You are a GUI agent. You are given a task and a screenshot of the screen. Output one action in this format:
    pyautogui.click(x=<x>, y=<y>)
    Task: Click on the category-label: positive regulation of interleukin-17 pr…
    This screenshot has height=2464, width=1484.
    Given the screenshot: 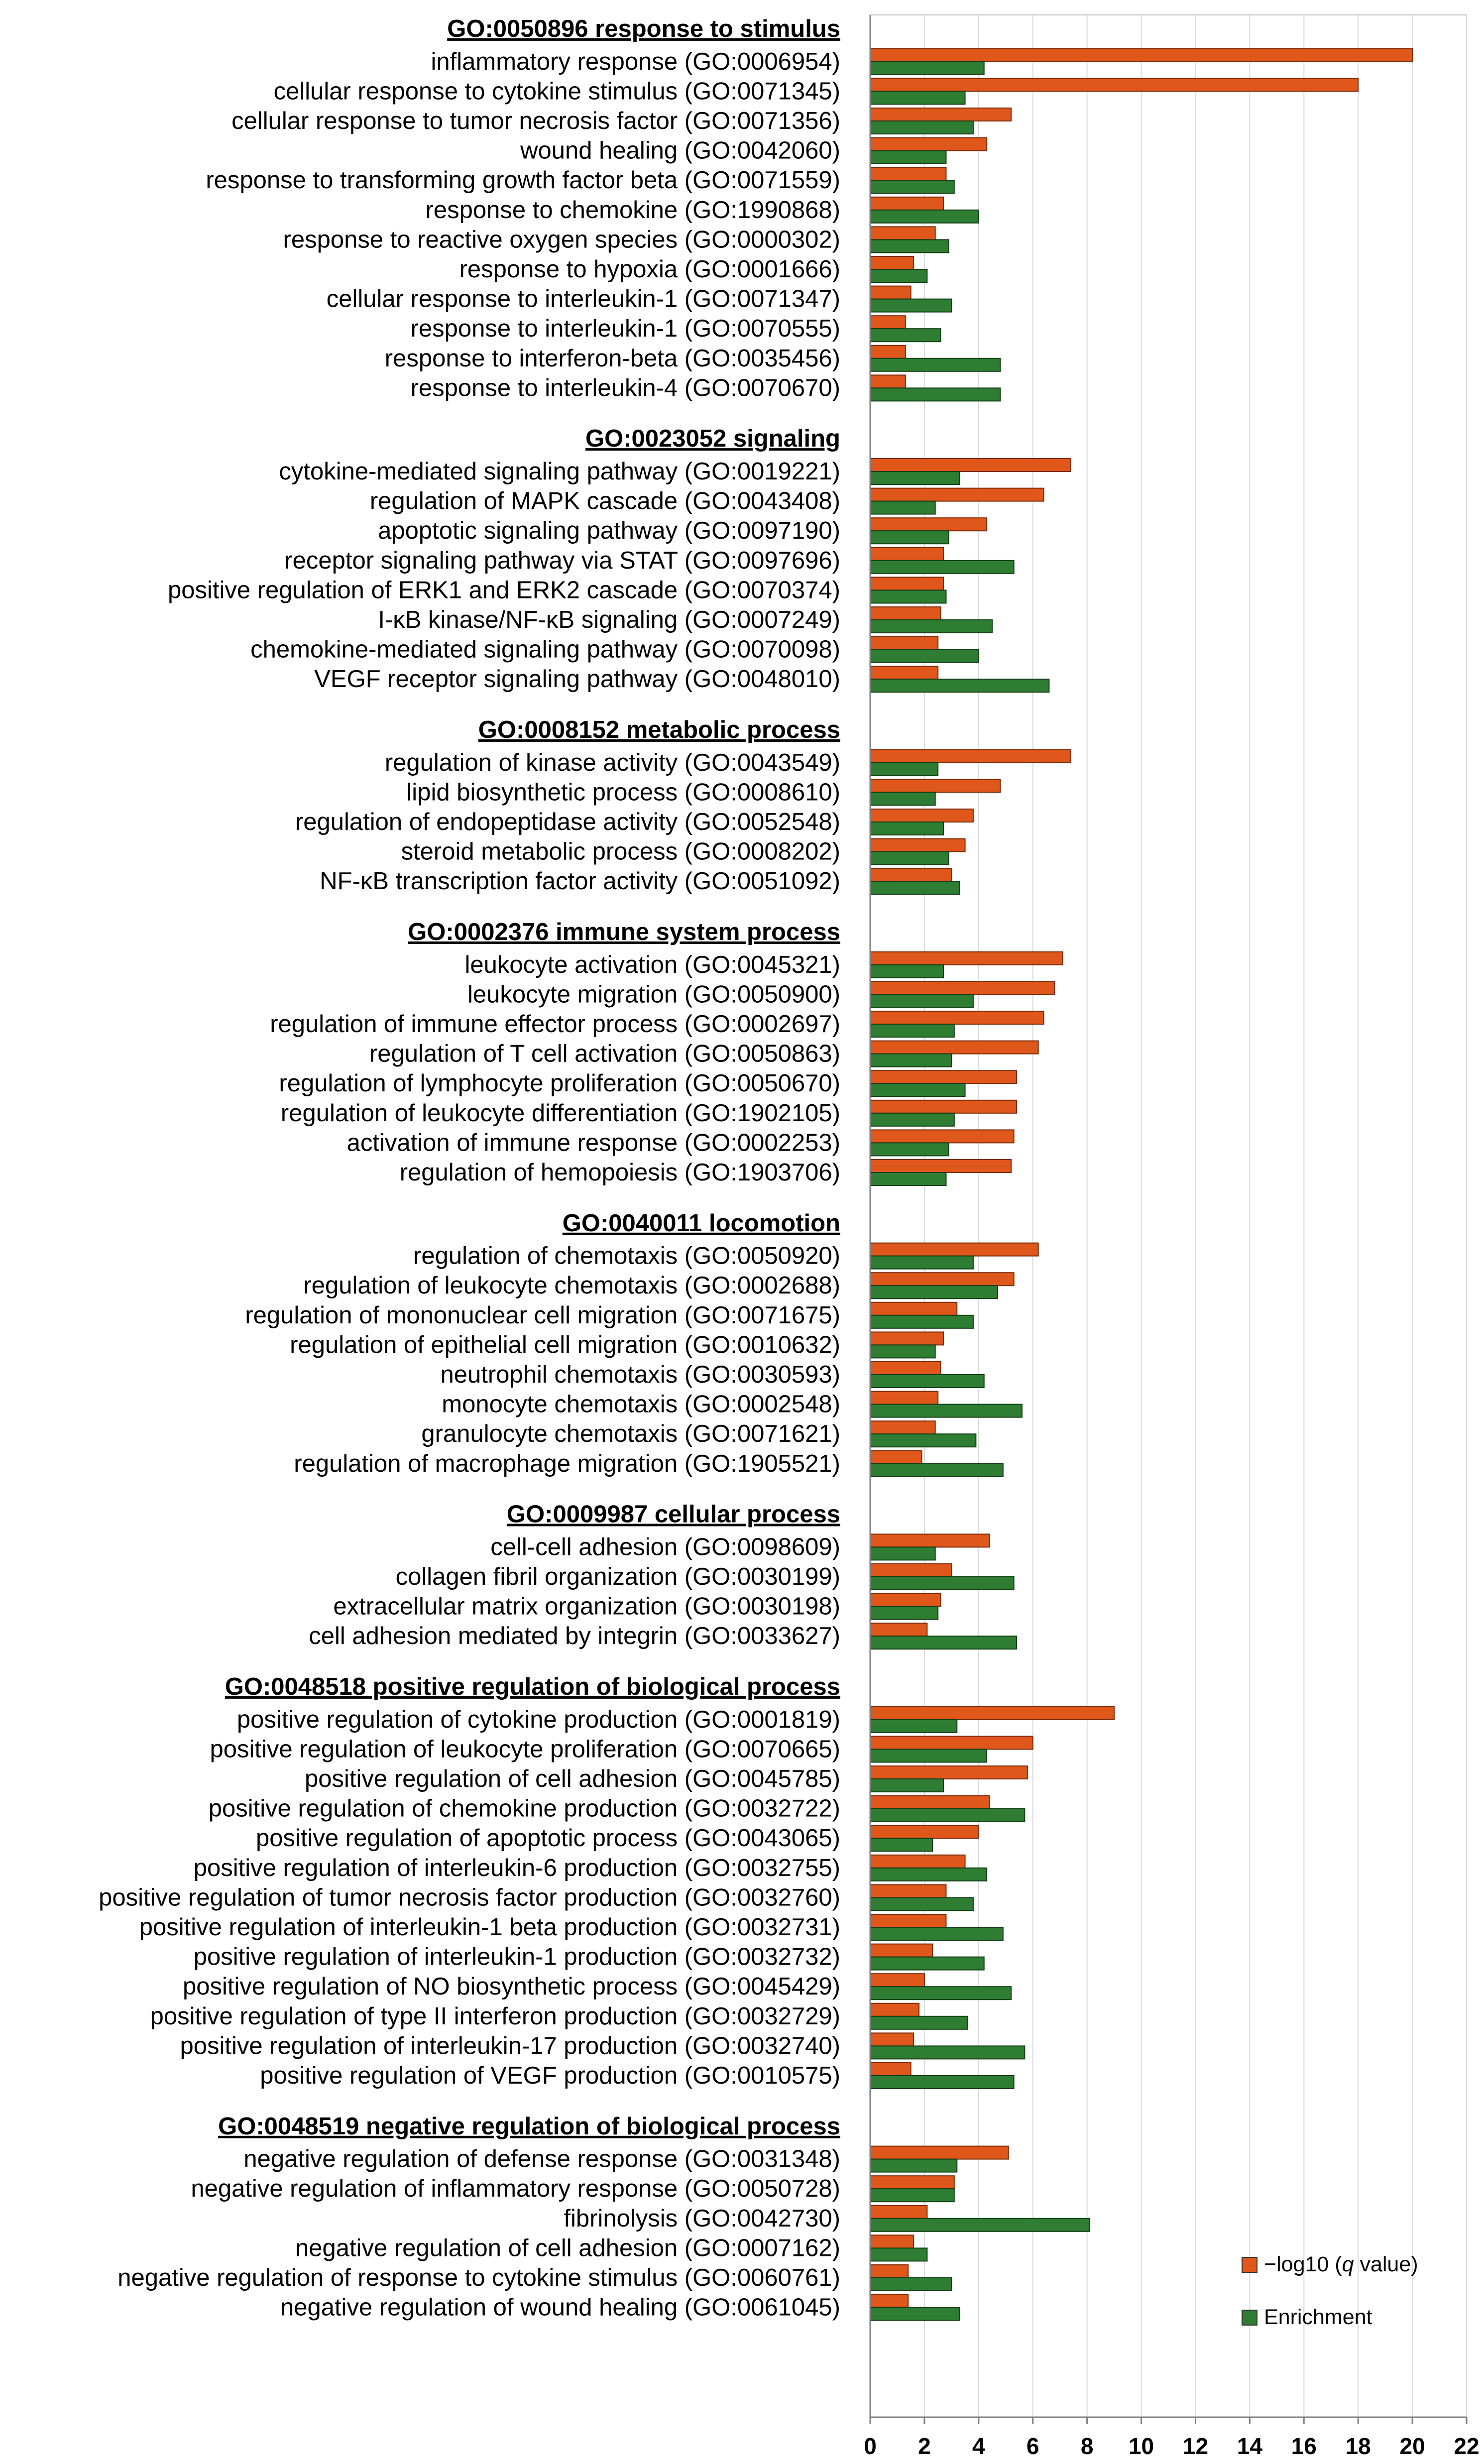 What is the action you would take?
    pyautogui.click(x=510, y=2045)
    